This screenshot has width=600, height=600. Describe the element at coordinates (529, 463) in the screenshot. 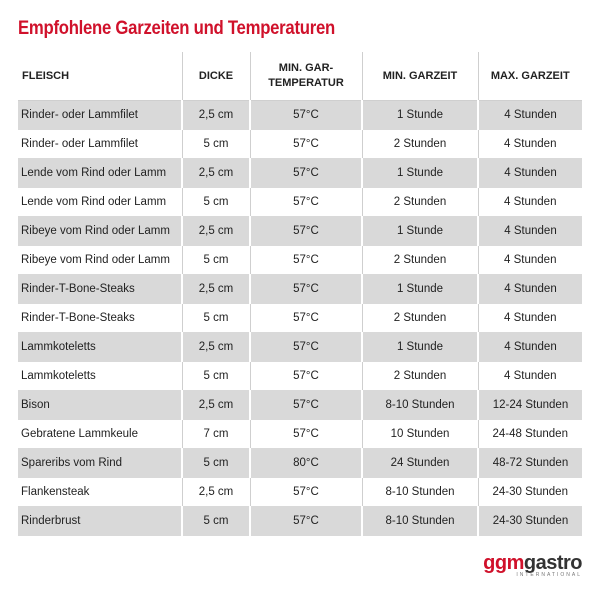

I see `table-cell: 48-72 Stunden` at that location.